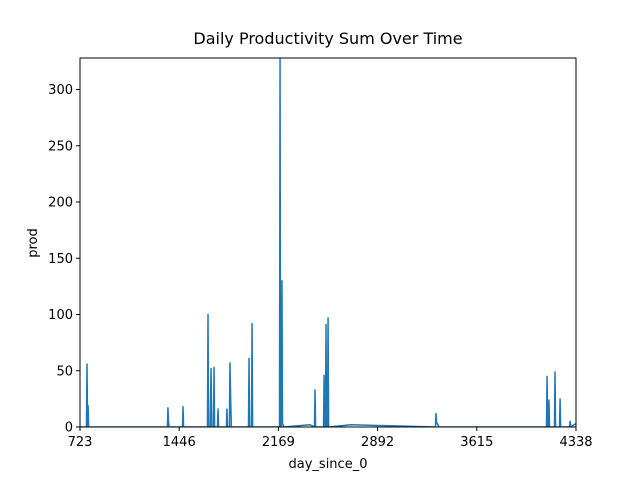 This screenshot has height=480, width=640. Describe the element at coordinates (60, 90) in the screenshot. I see `y-tick-label: 300` at that location.